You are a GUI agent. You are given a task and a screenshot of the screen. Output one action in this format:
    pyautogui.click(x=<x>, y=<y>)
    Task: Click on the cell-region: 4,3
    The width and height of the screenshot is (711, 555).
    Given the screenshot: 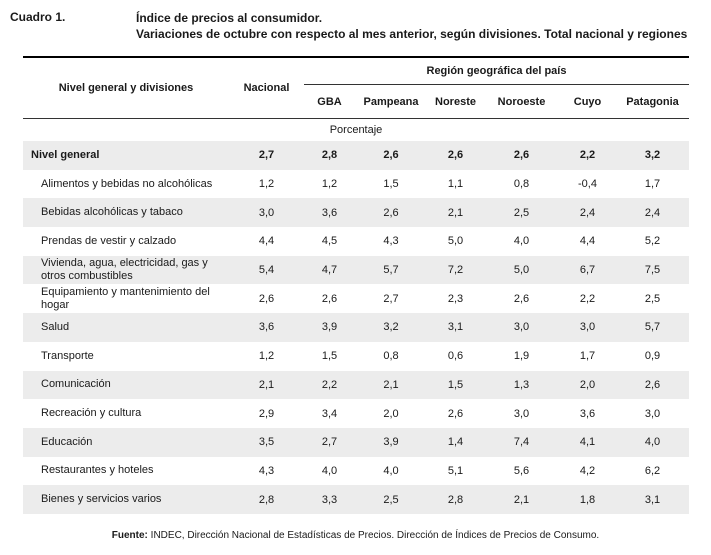 What is the action you would take?
    pyautogui.click(x=391, y=241)
    